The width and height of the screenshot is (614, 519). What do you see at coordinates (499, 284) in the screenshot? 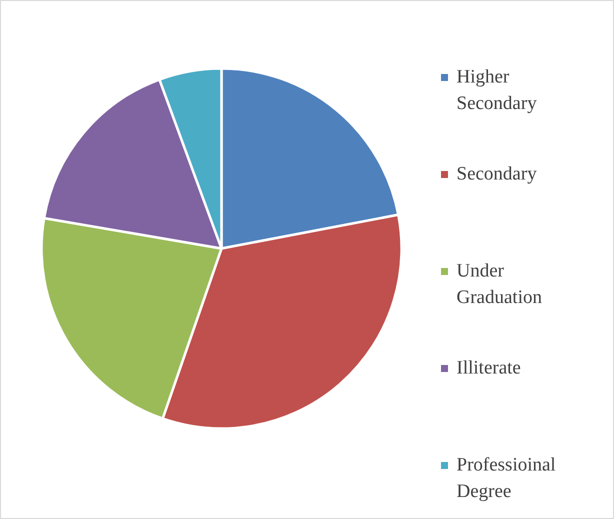
I see `legend-label: Under Graduation` at bounding box center [499, 284].